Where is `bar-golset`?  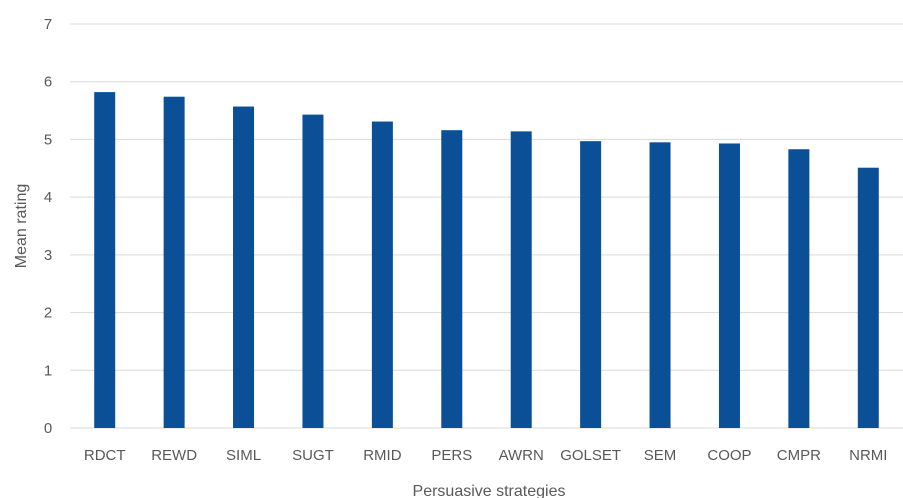 bar-golset is located at coordinates (591, 284).